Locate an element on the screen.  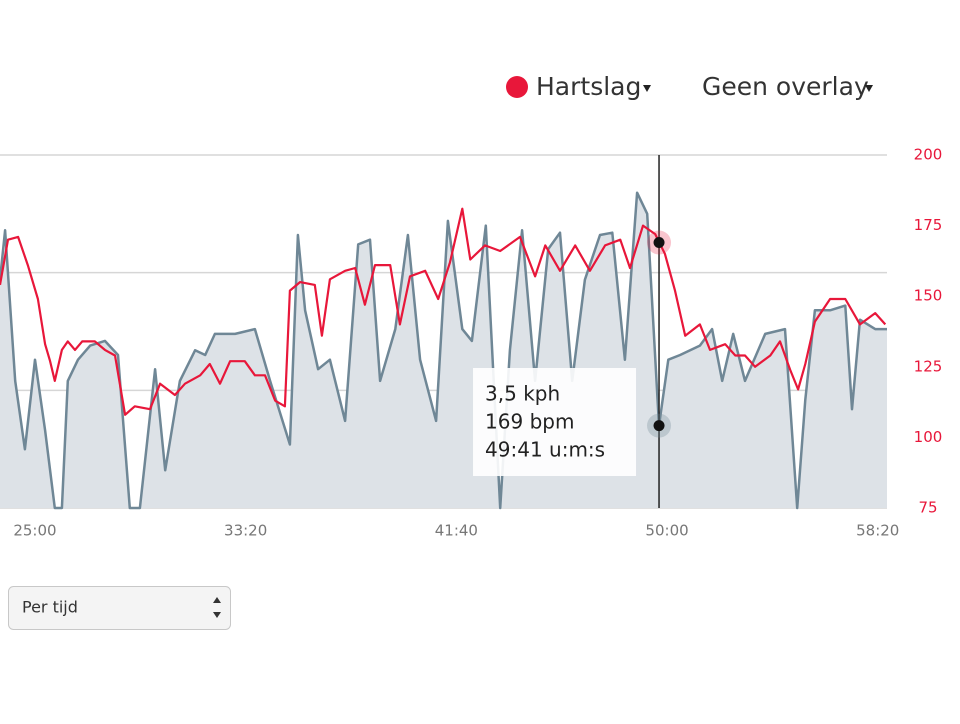
legend-label: Hartslag is located at coordinates (588, 86).